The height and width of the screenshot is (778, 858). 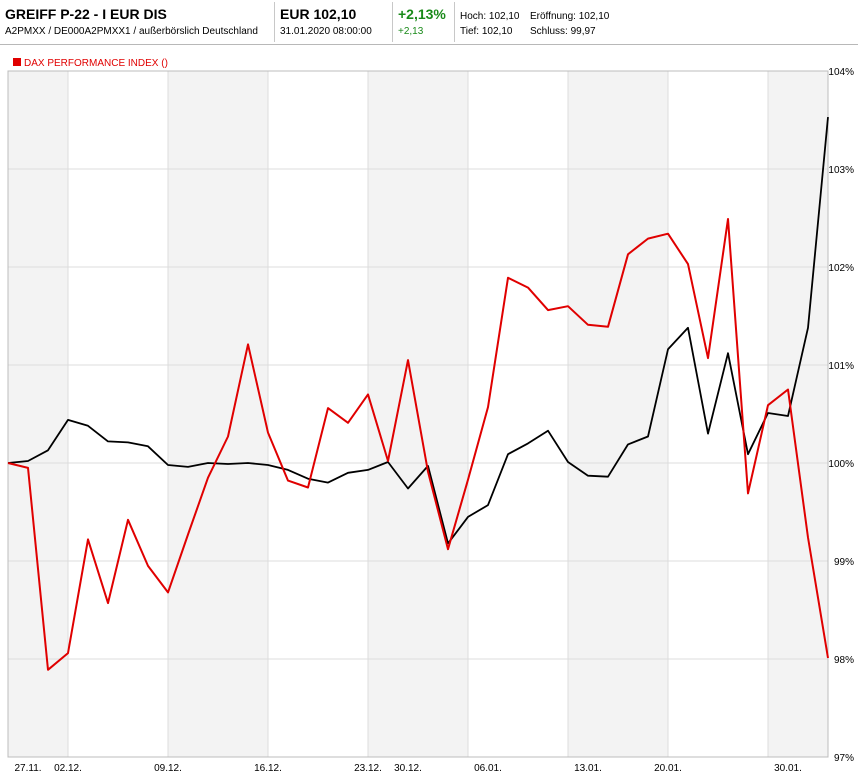 What do you see at coordinates (841, 170) in the screenshot?
I see `y-tick-label: 103%` at bounding box center [841, 170].